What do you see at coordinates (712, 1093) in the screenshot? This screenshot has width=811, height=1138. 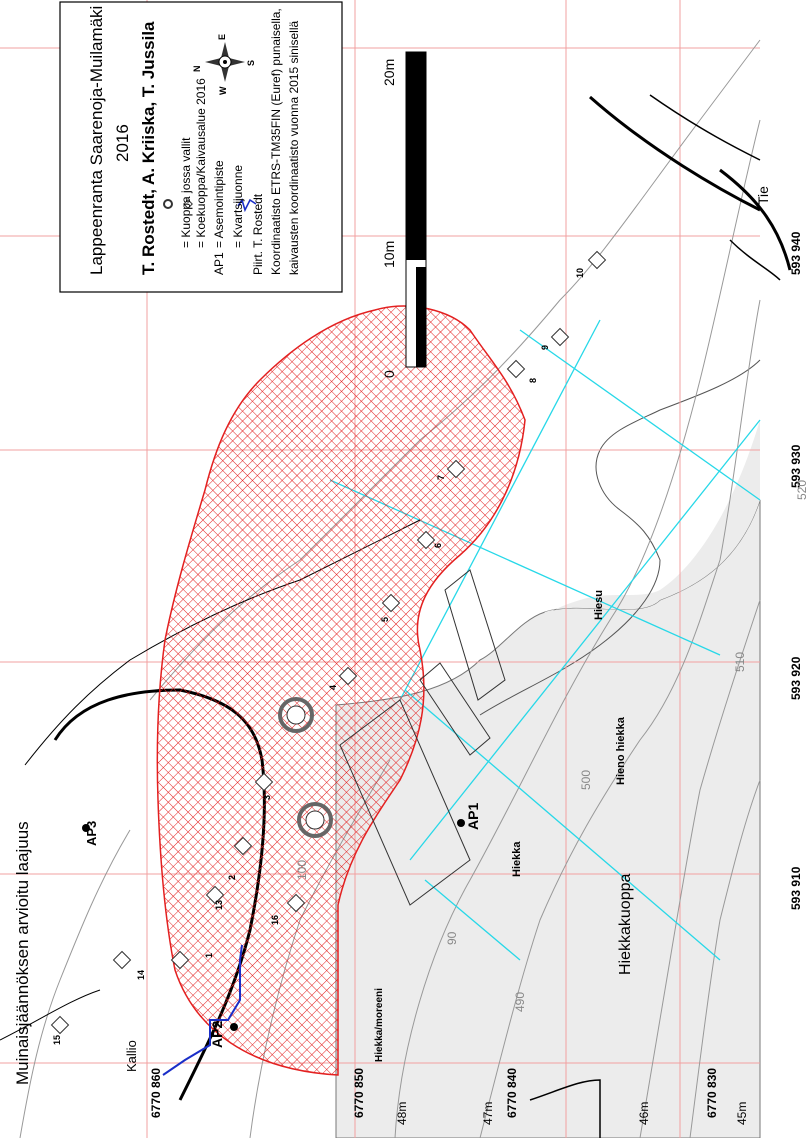 I see `coord-x-4: 6770 830` at bounding box center [712, 1093].